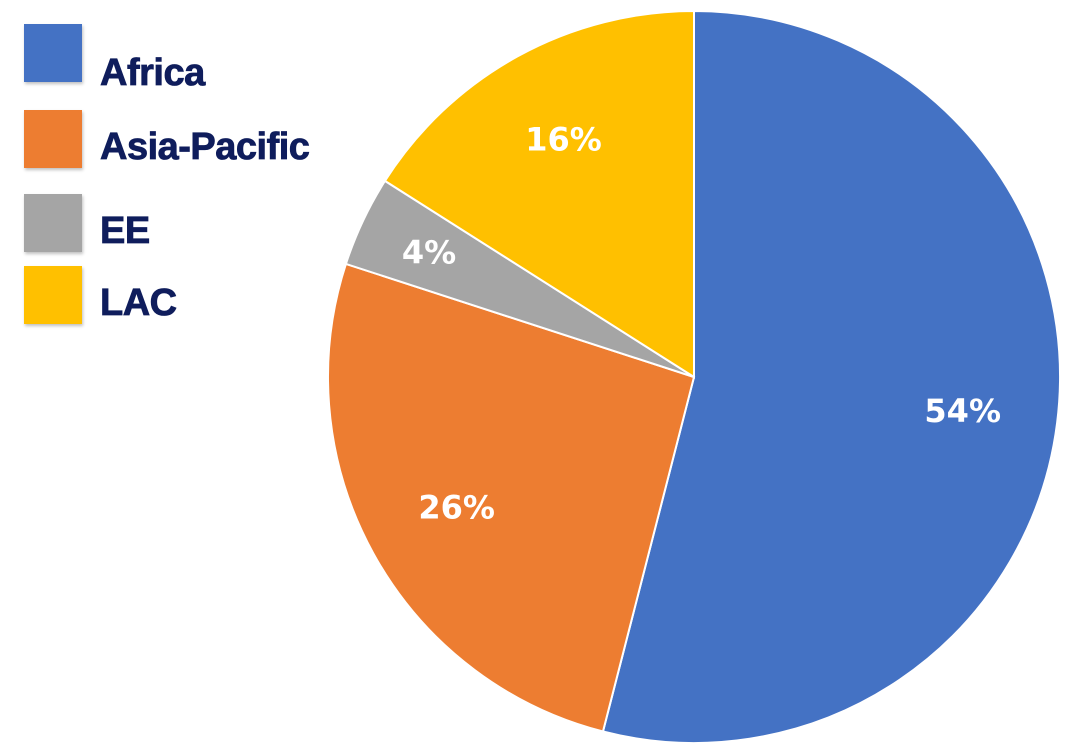 The height and width of the screenshot is (744, 1066). What do you see at coordinates (194, 184) in the screenshot?
I see `legend: Africa Asia-Pacific EE LAC` at bounding box center [194, 184].